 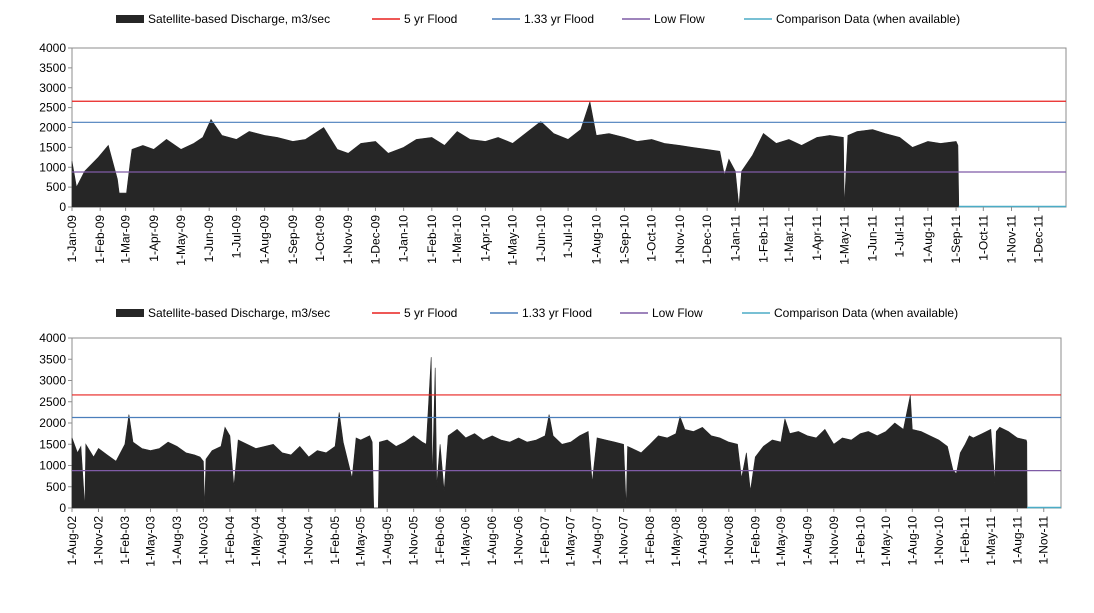 What do you see at coordinates (125, 540) in the screenshot?
I see `x-tick-label: 1-Feb-03` at bounding box center [125, 540].